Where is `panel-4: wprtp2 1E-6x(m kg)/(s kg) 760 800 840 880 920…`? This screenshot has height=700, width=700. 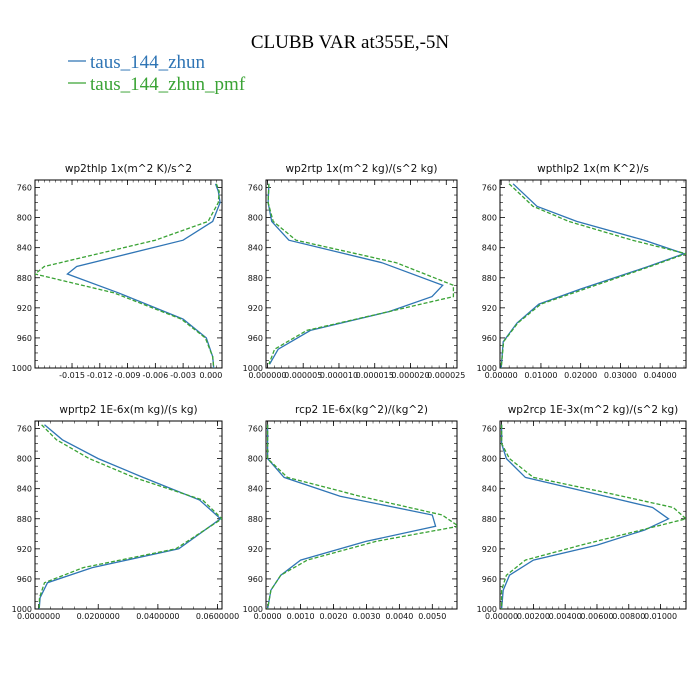 panel-4: wprtp2 1E-6x(m kg)/(s kg) 760 800 840 880 920… is located at coordinates (126, 512).